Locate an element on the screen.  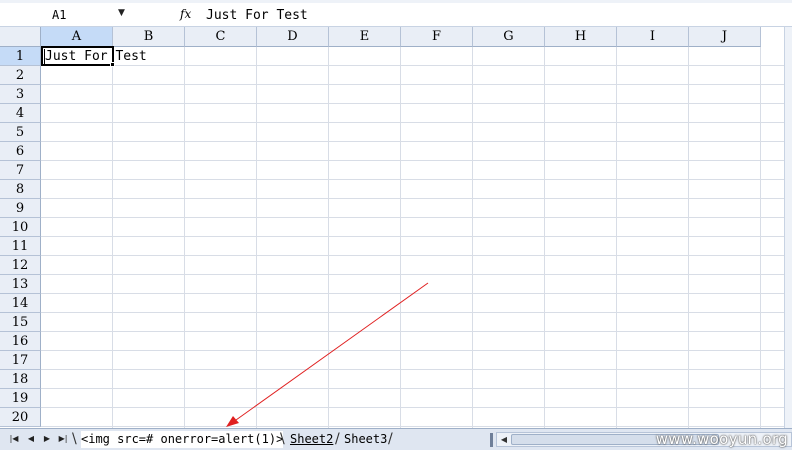
horizontal-scrollbar: ◀ is located at coordinates (644, 439).